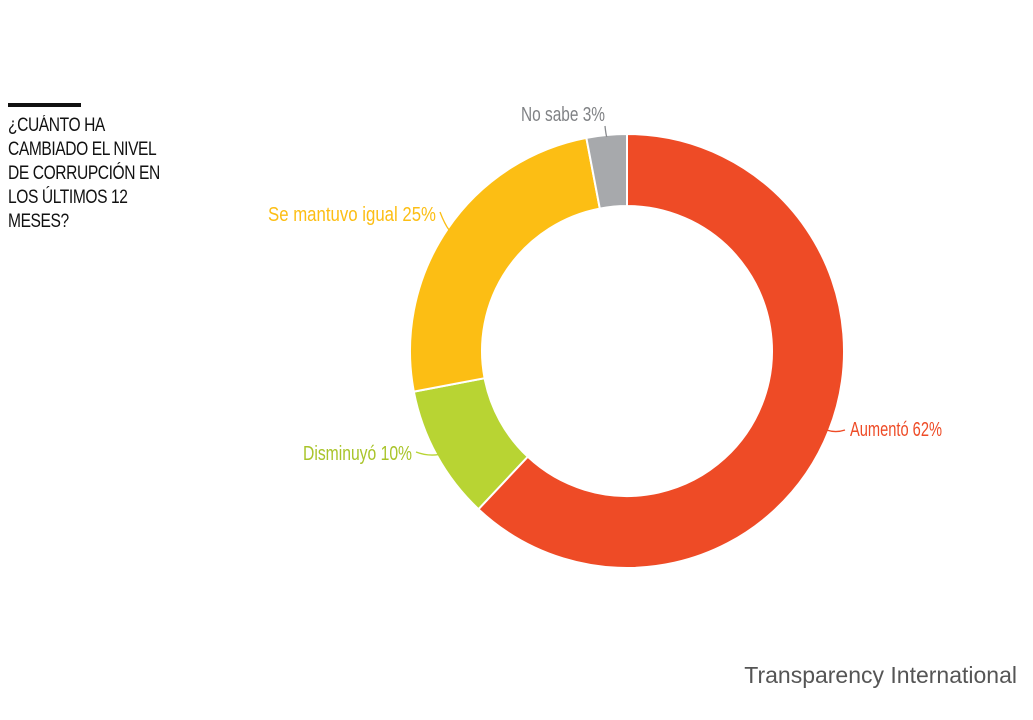  What do you see at coordinates (84, 173) in the screenshot?
I see `chart-title-line: DE CORRUPCIÓN EN` at bounding box center [84, 173].